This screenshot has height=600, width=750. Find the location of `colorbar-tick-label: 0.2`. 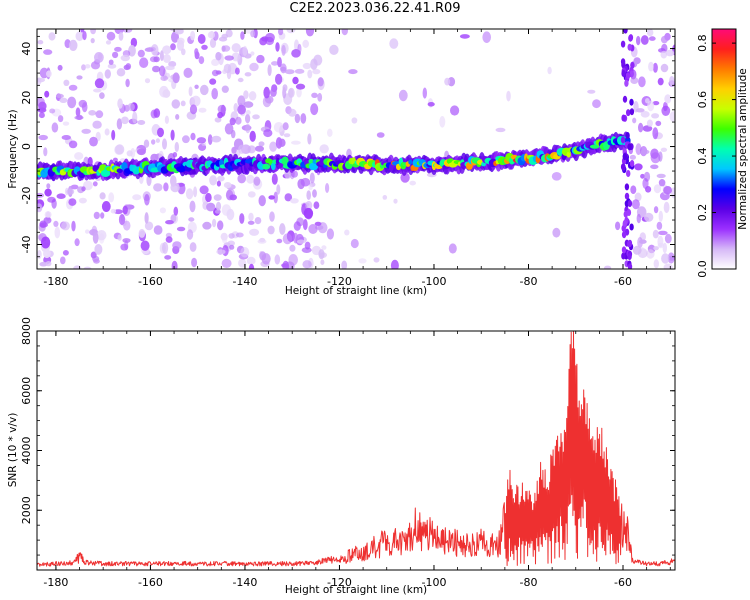

colorbar-tick-label: 0.2 is located at coordinates (702, 213).